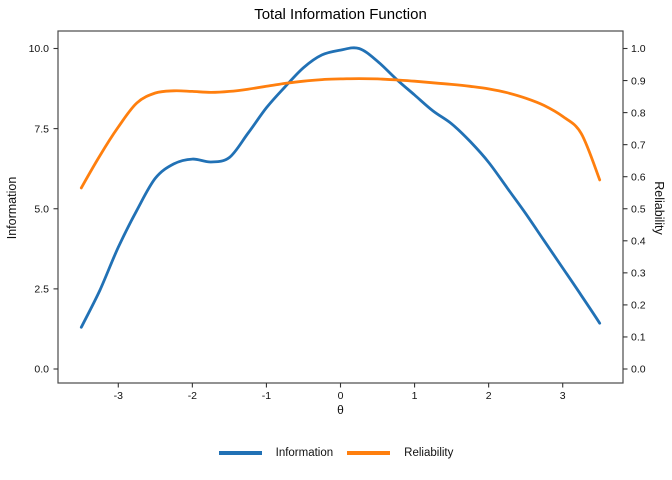  Describe the element at coordinates (489, 396) in the screenshot. I see `x-tick-label: 2` at that location.